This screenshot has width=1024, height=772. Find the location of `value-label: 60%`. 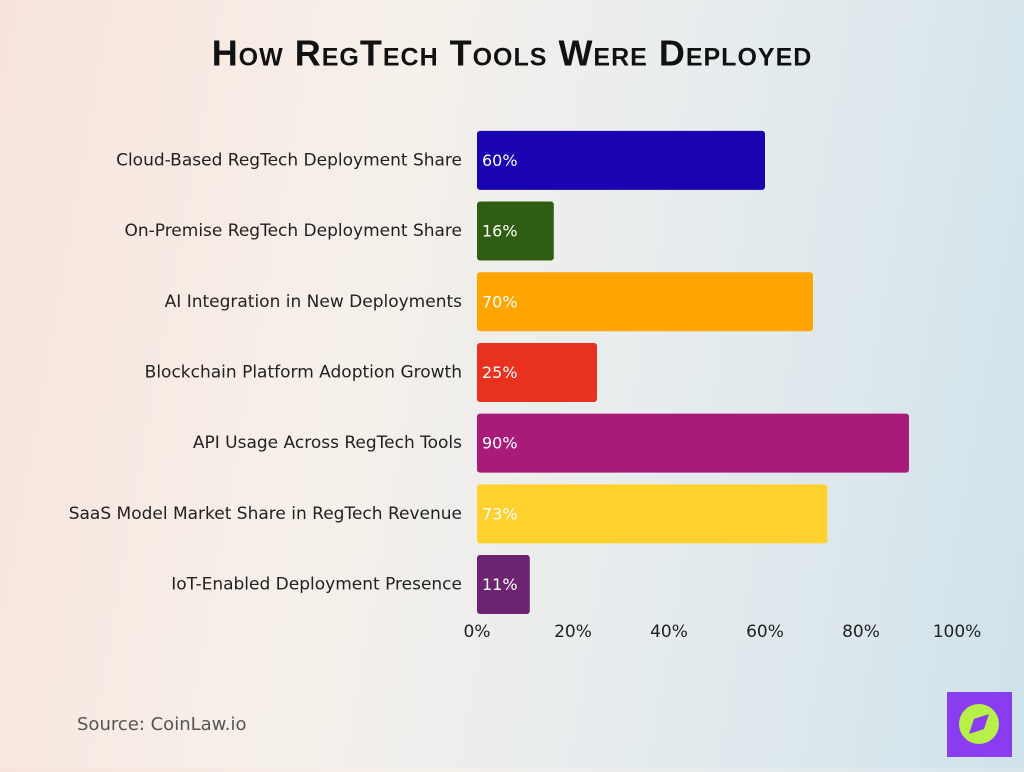

value-label: 60% is located at coordinates (500, 160).